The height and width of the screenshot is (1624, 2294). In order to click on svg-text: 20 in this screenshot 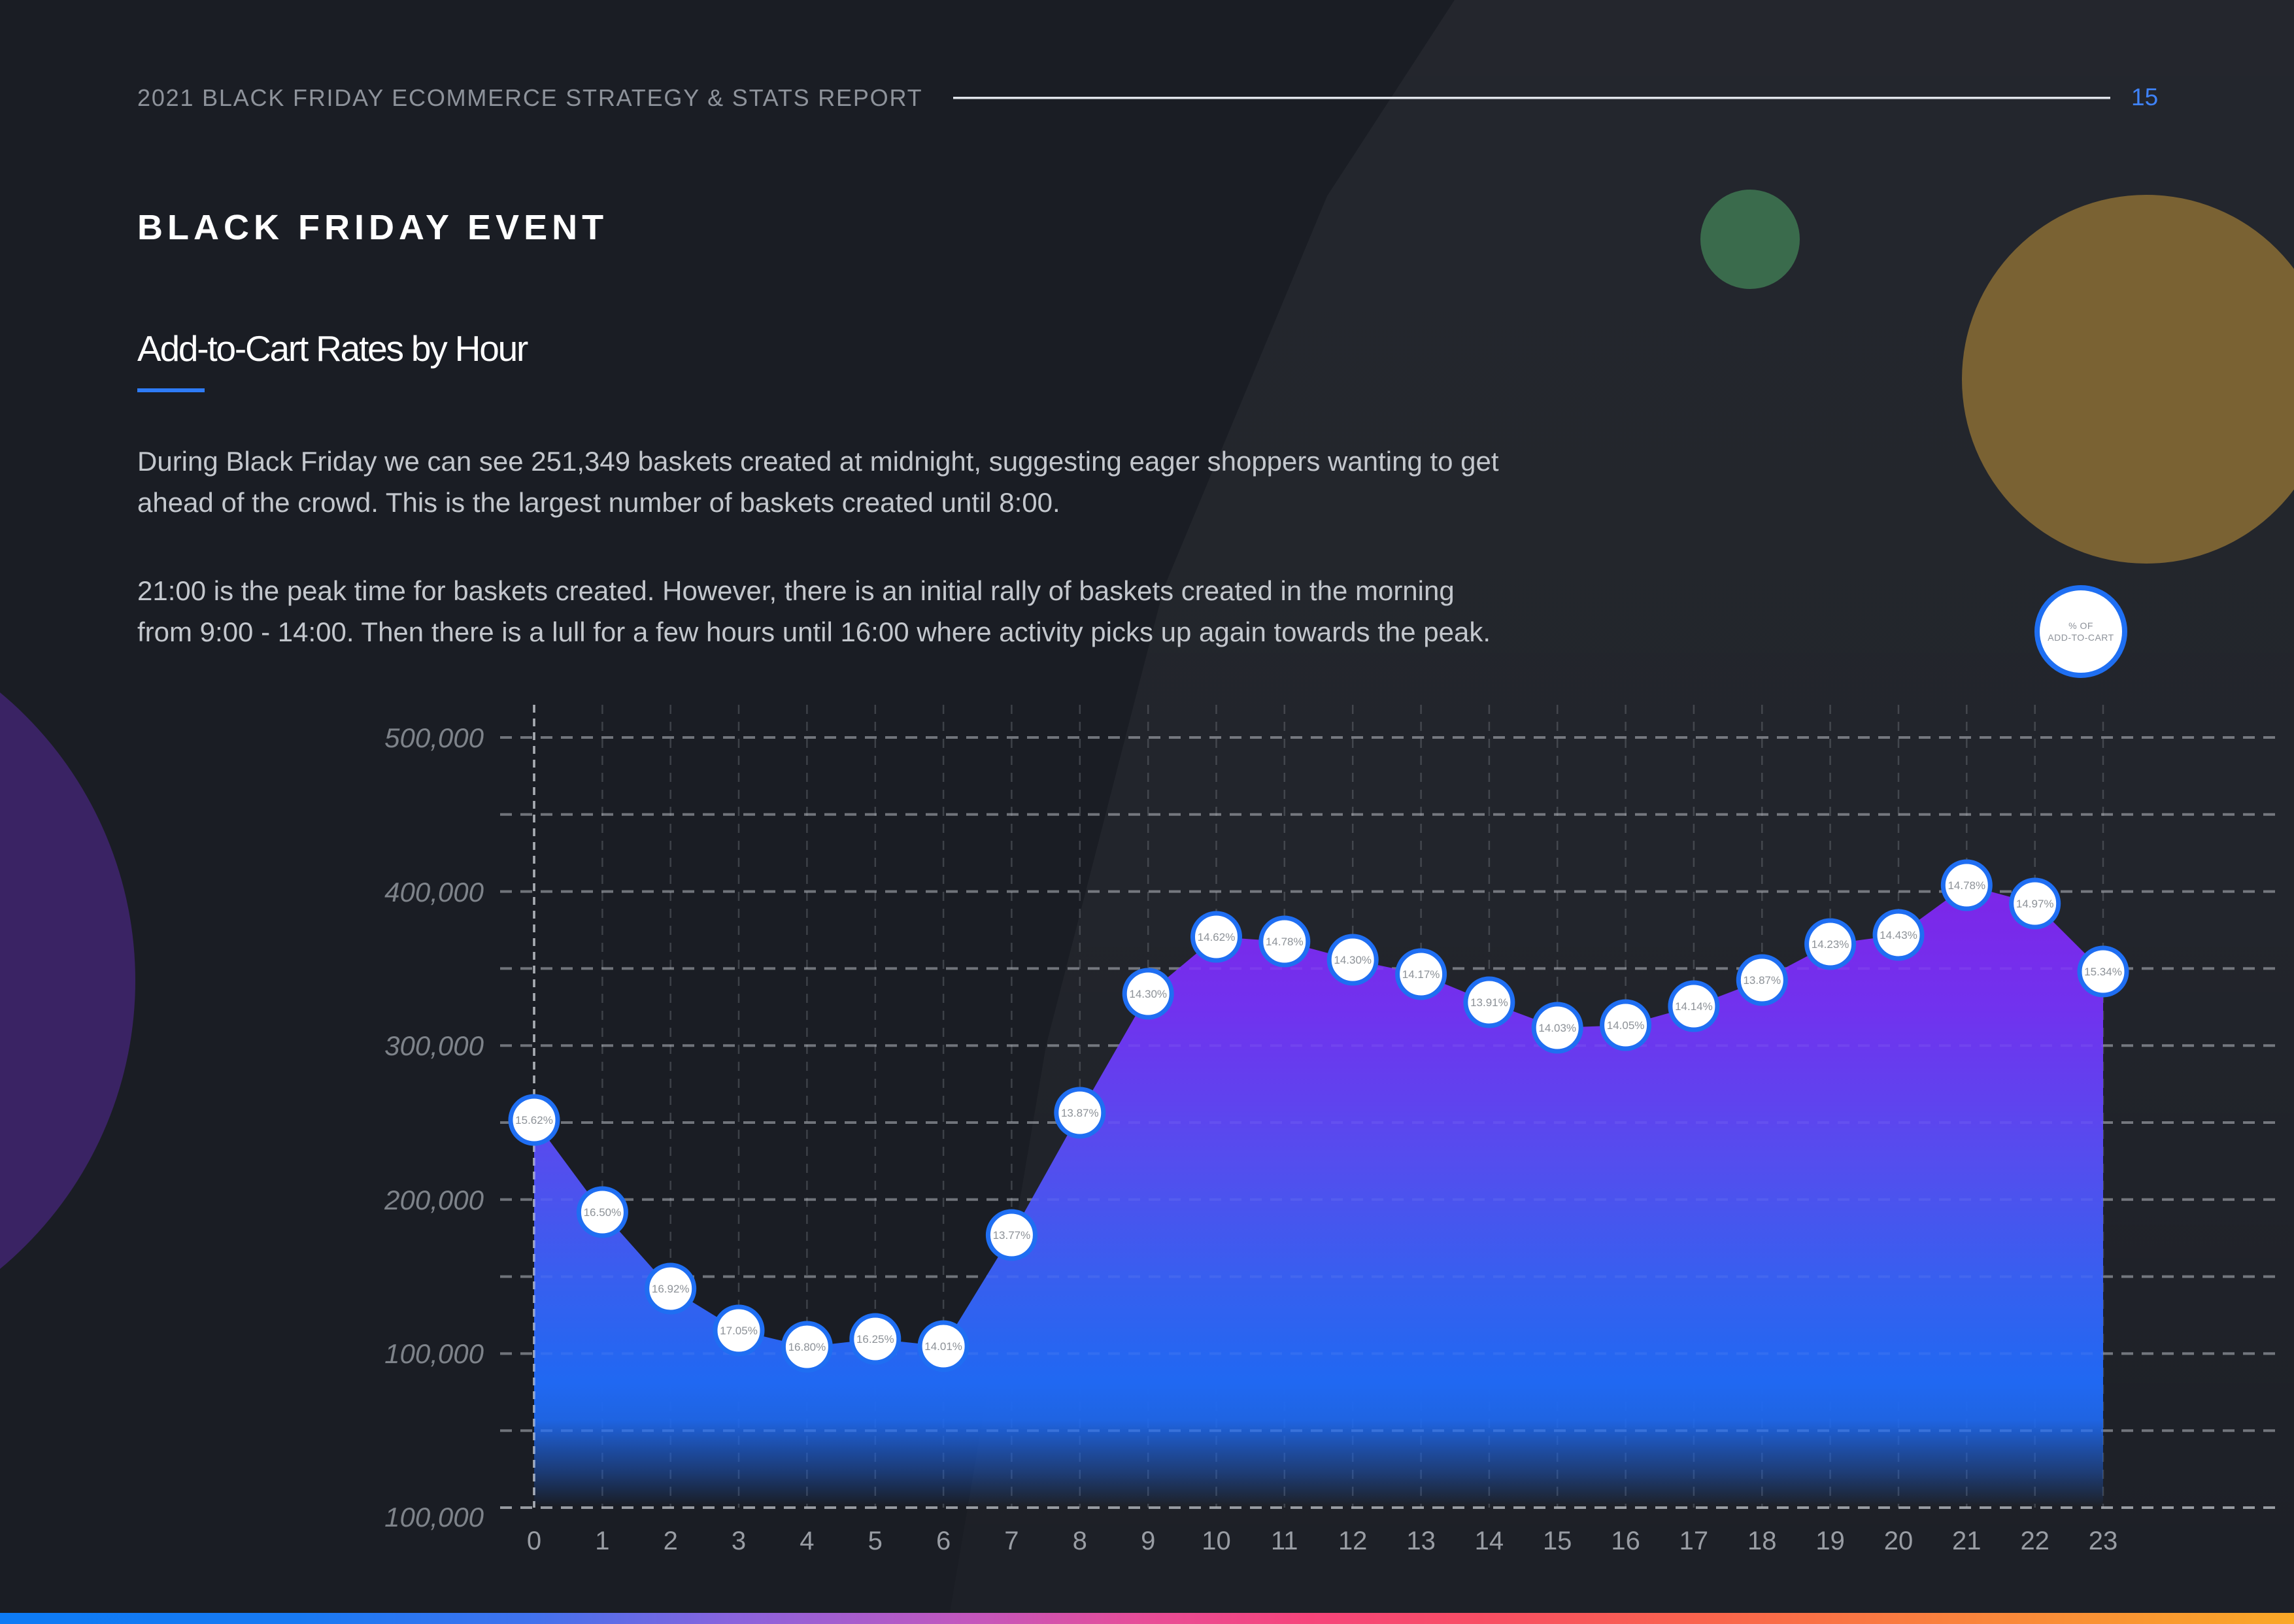, I will do `click(1899, 1541)`.